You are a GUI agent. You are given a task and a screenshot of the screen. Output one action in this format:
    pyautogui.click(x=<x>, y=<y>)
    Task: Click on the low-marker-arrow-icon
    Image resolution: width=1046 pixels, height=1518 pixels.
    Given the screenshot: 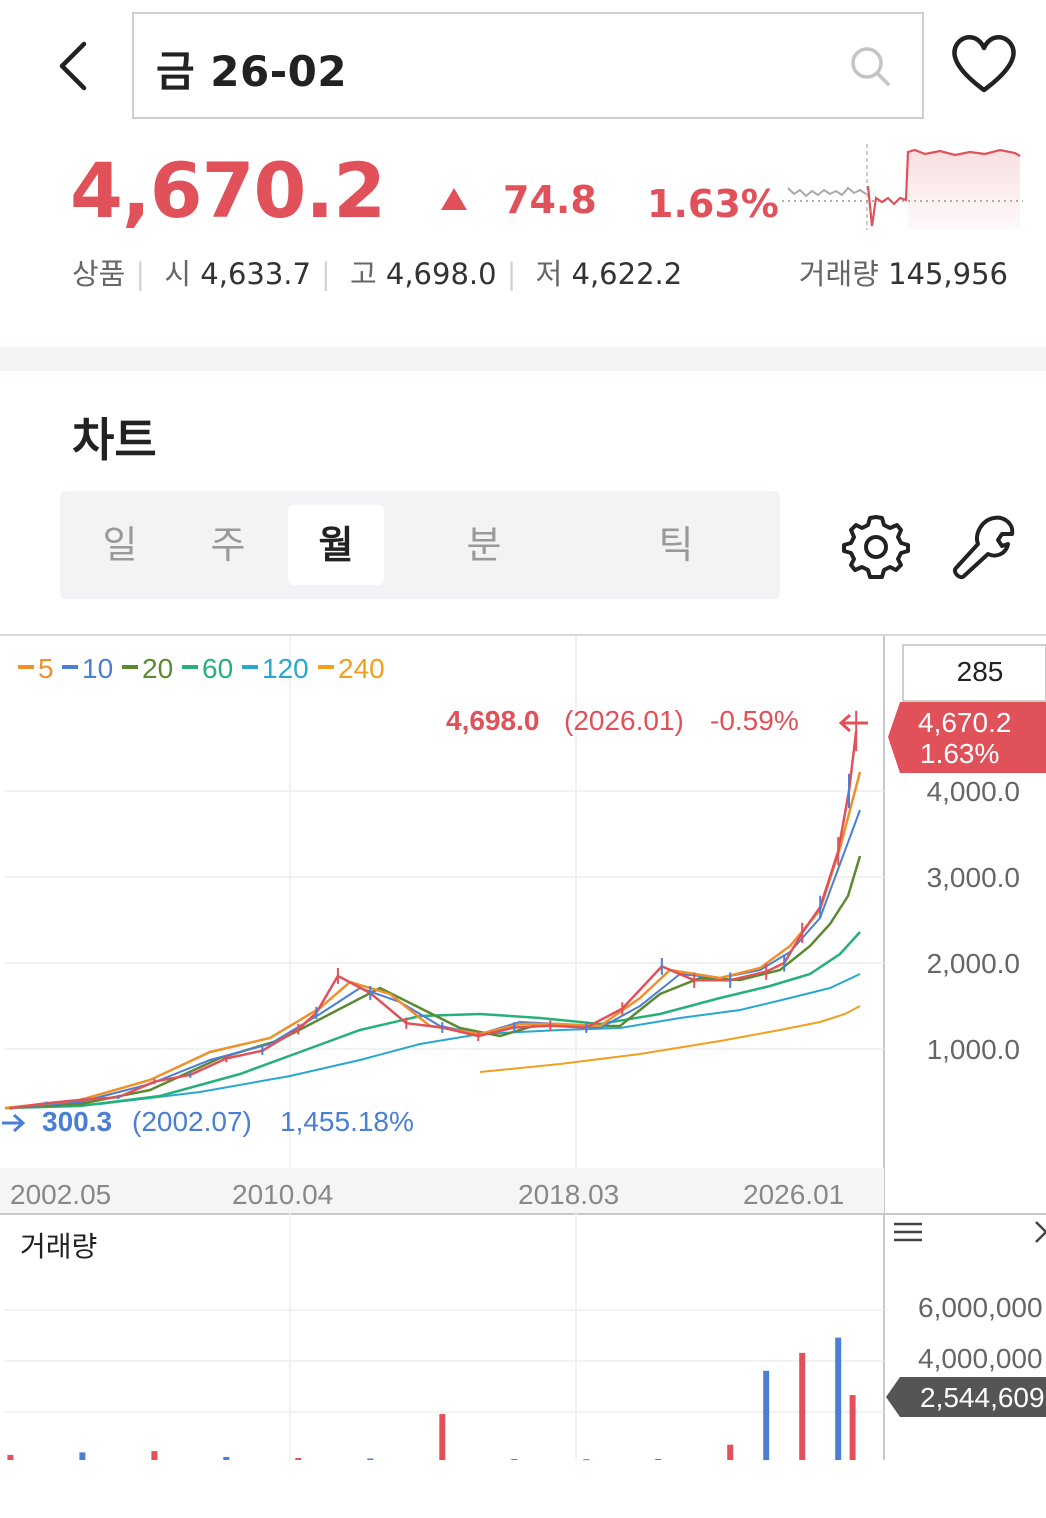 What is the action you would take?
    pyautogui.click(x=14, y=1123)
    